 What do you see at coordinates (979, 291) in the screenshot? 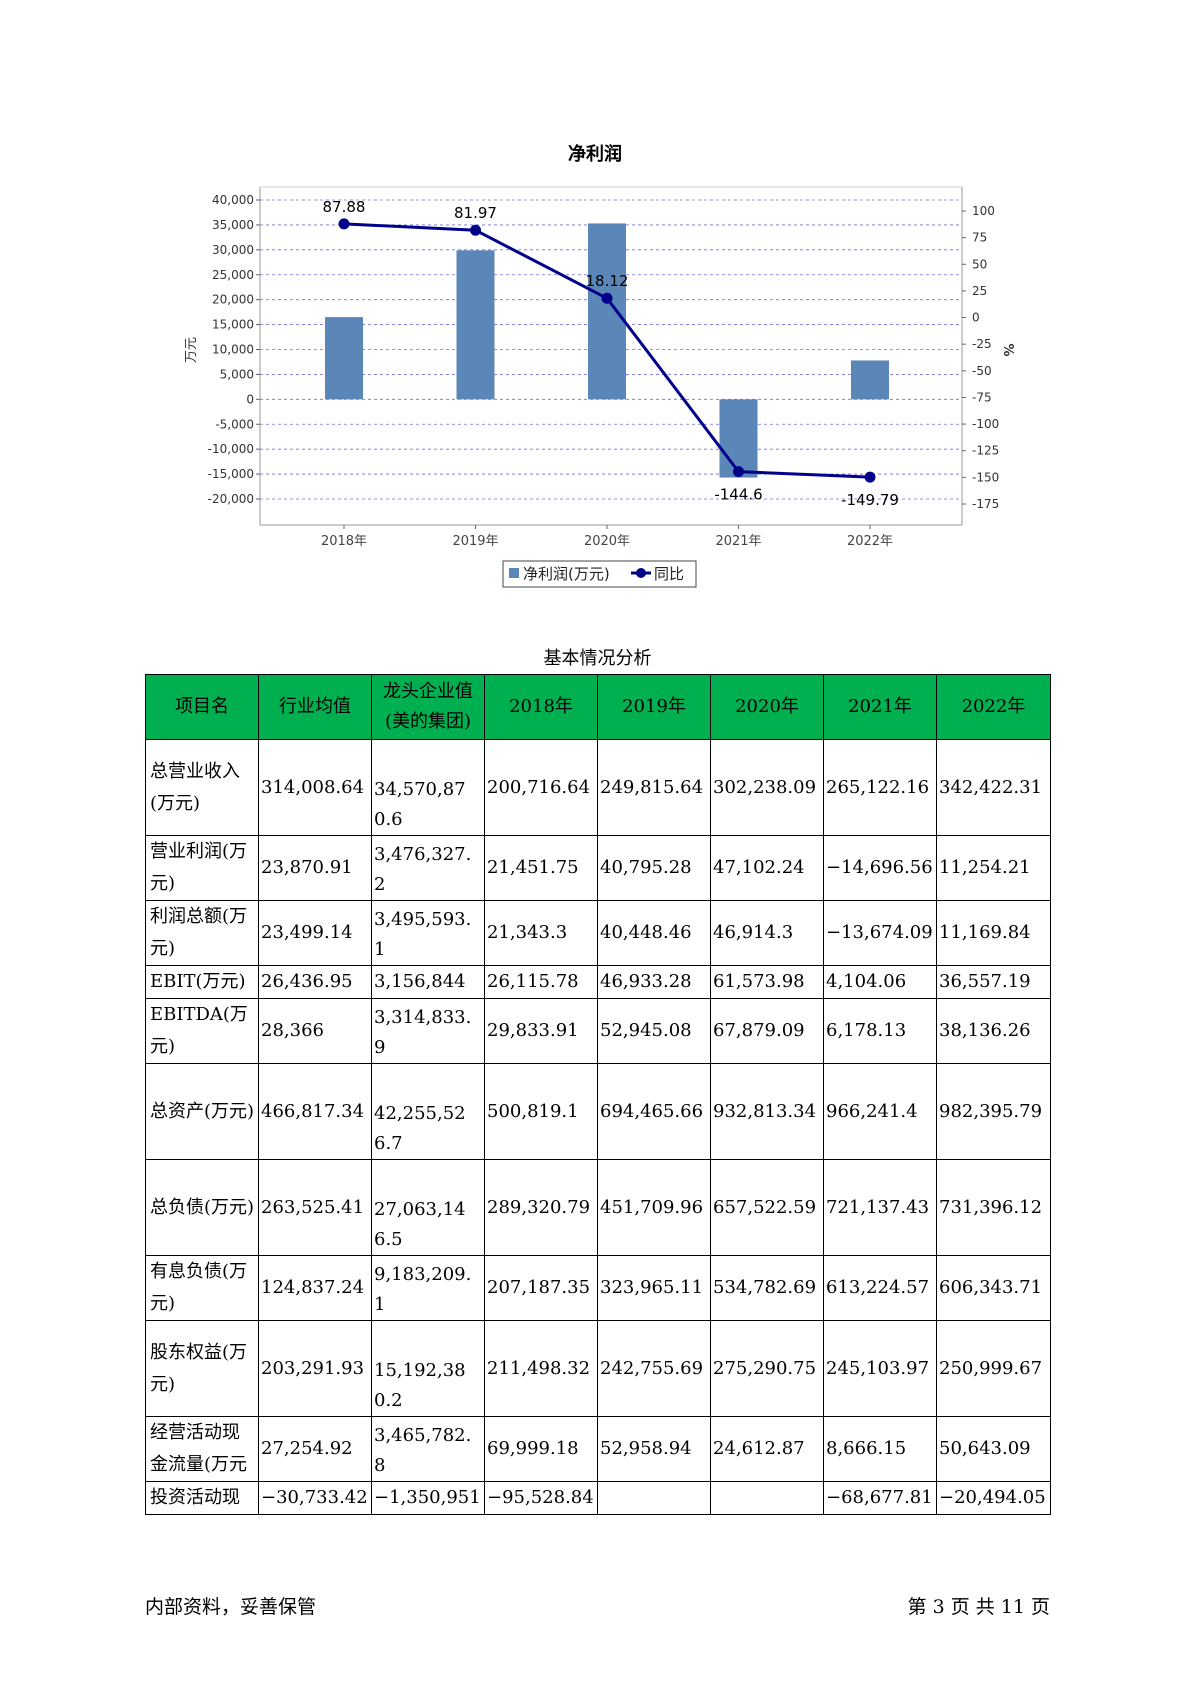
I see `right-tick-label: 25` at bounding box center [979, 291].